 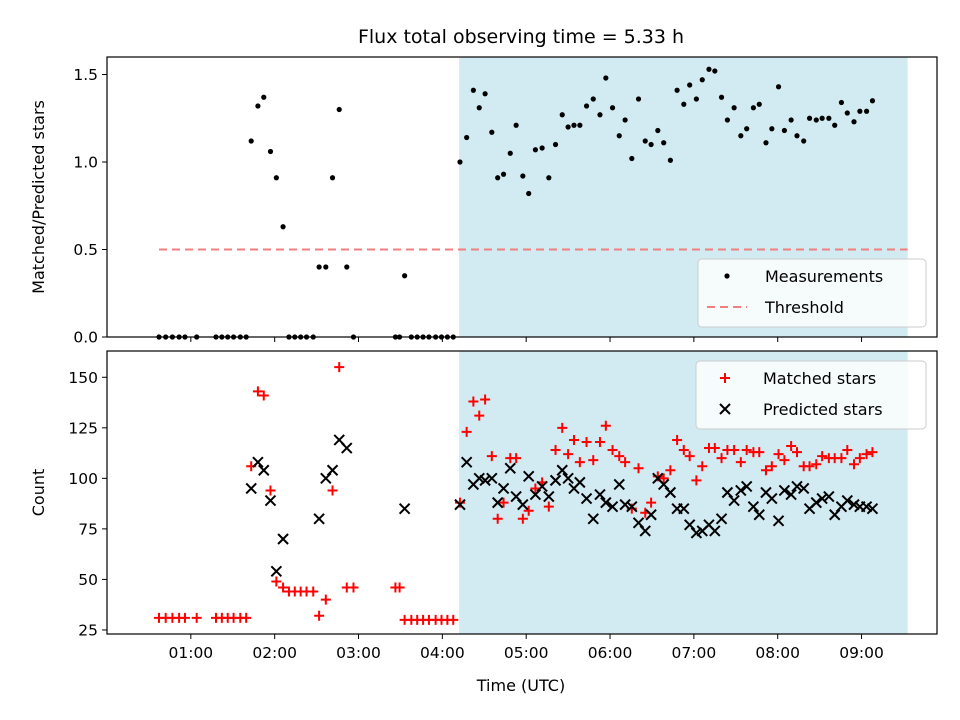 I want to click on x-tick-label: 04:00, so click(x=442, y=653).